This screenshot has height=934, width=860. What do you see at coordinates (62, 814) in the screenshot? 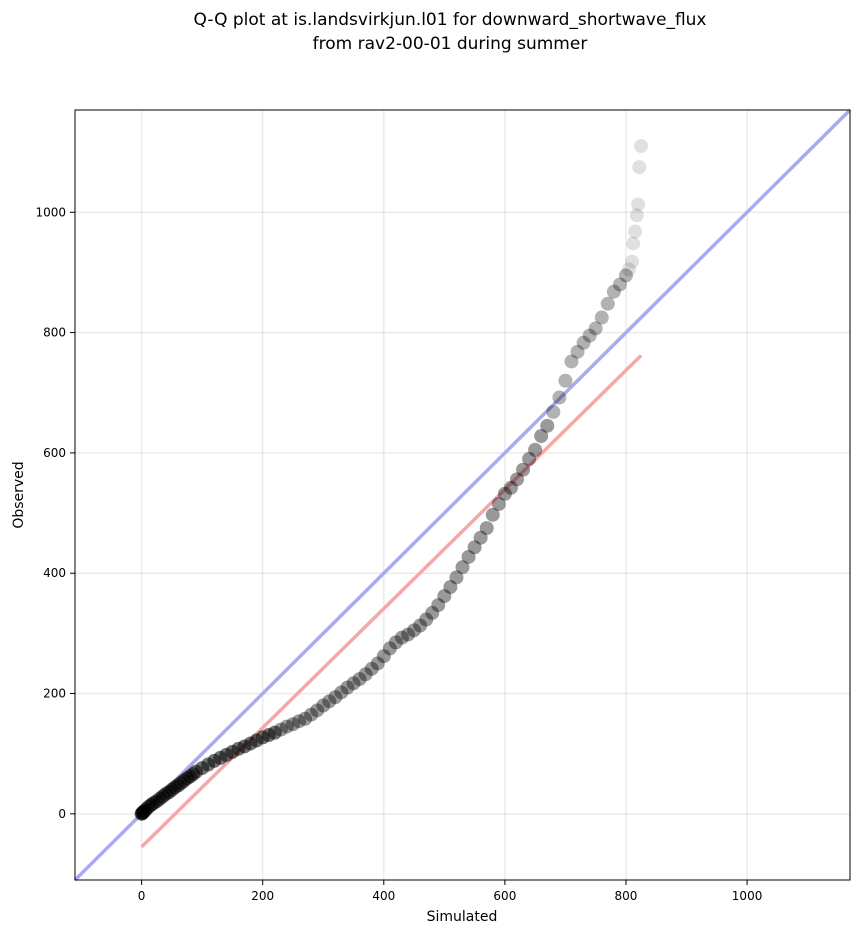
I see `y-tick-label: 0` at bounding box center [62, 814].